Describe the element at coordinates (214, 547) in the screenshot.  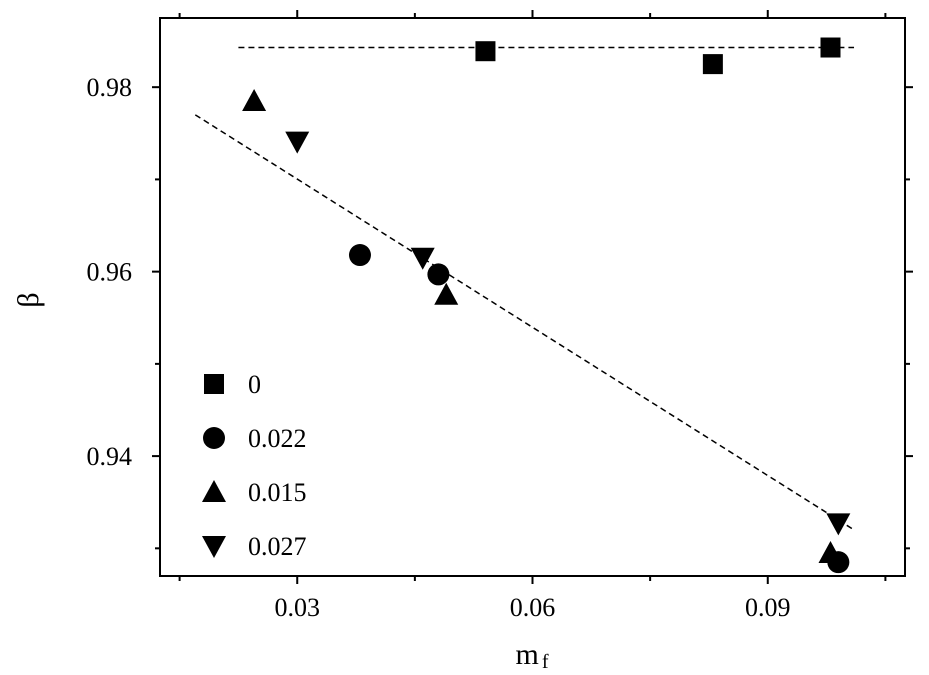
I see `legend-marker-triangle-down` at that location.